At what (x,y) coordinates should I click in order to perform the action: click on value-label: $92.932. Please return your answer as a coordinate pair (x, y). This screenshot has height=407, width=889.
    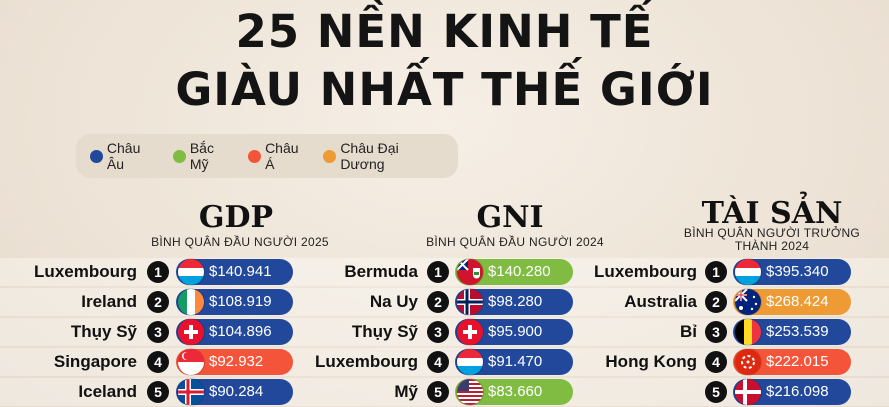
    Looking at the image, I should click on (236, 361).